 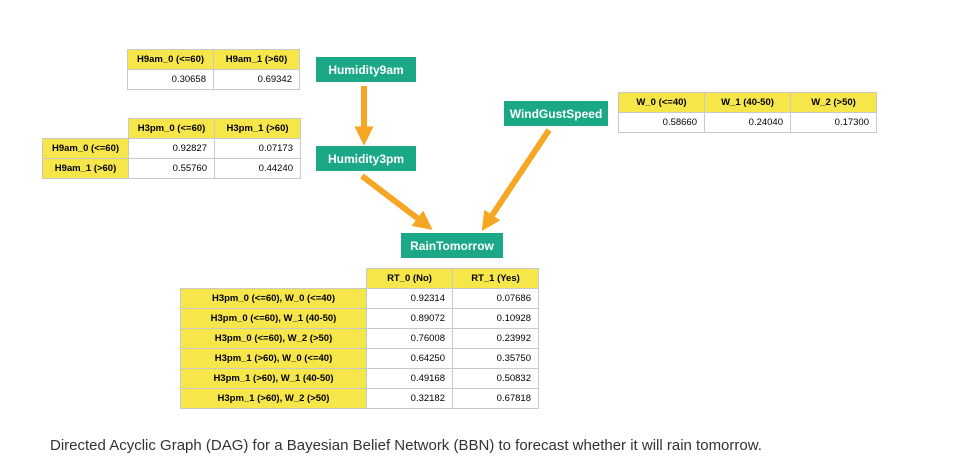 What do you see at coordinates (366, 158) in the screenshot?
I see `node-humidity3pm: Humidity3pm` at bounding box center [366, 158].